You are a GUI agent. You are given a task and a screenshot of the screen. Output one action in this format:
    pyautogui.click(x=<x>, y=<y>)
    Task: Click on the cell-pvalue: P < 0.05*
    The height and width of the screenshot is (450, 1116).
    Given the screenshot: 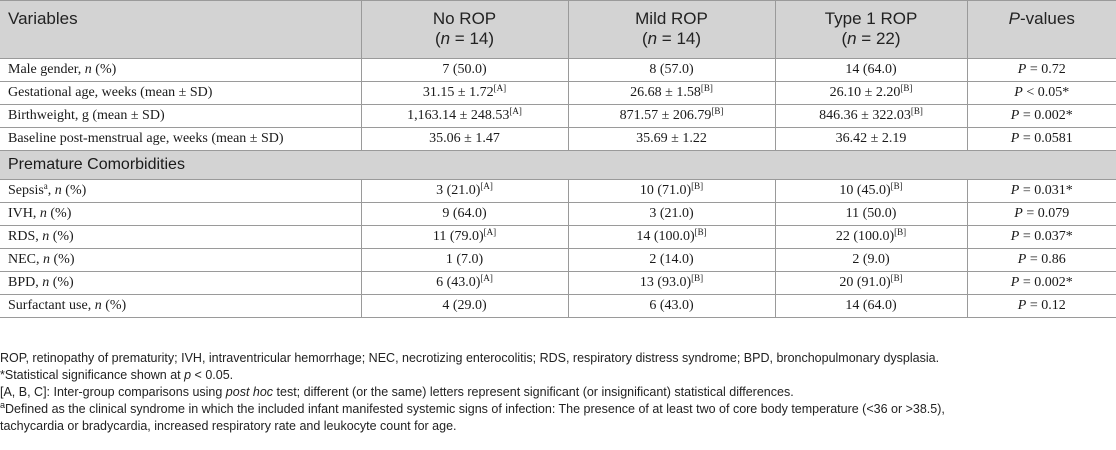 What is the action you would take?
    pyautogui.click(x=1041, y=93)
    